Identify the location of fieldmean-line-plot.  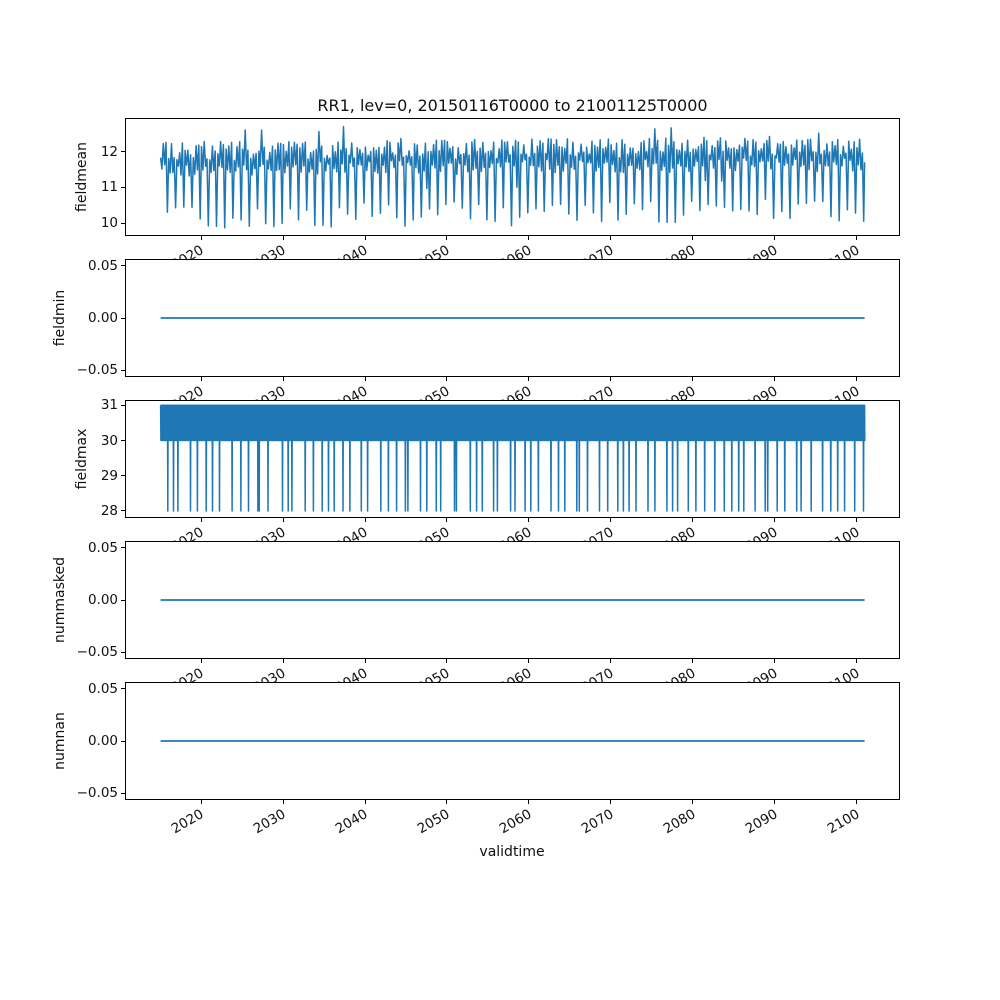
(512, 177).